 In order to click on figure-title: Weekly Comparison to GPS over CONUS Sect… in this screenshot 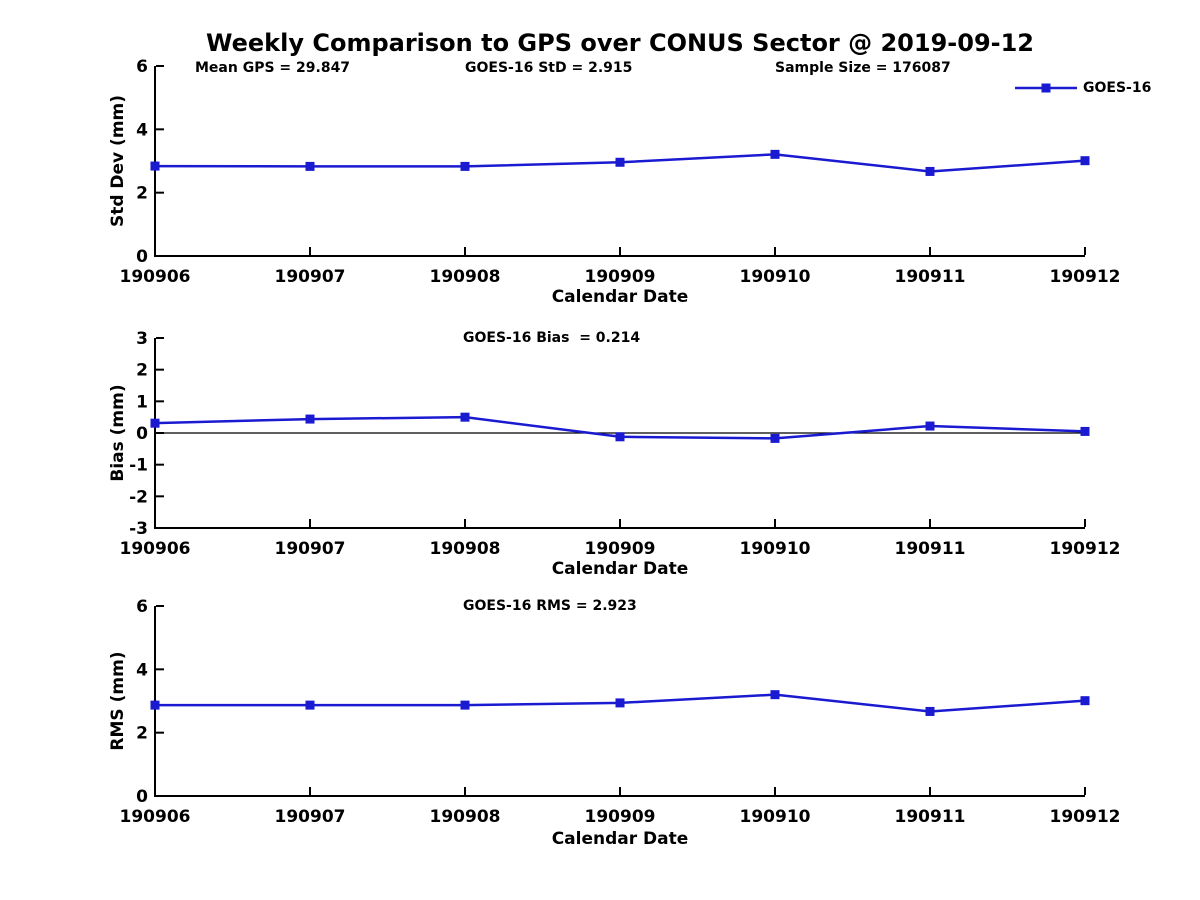, I will do `click(619, 43)`.